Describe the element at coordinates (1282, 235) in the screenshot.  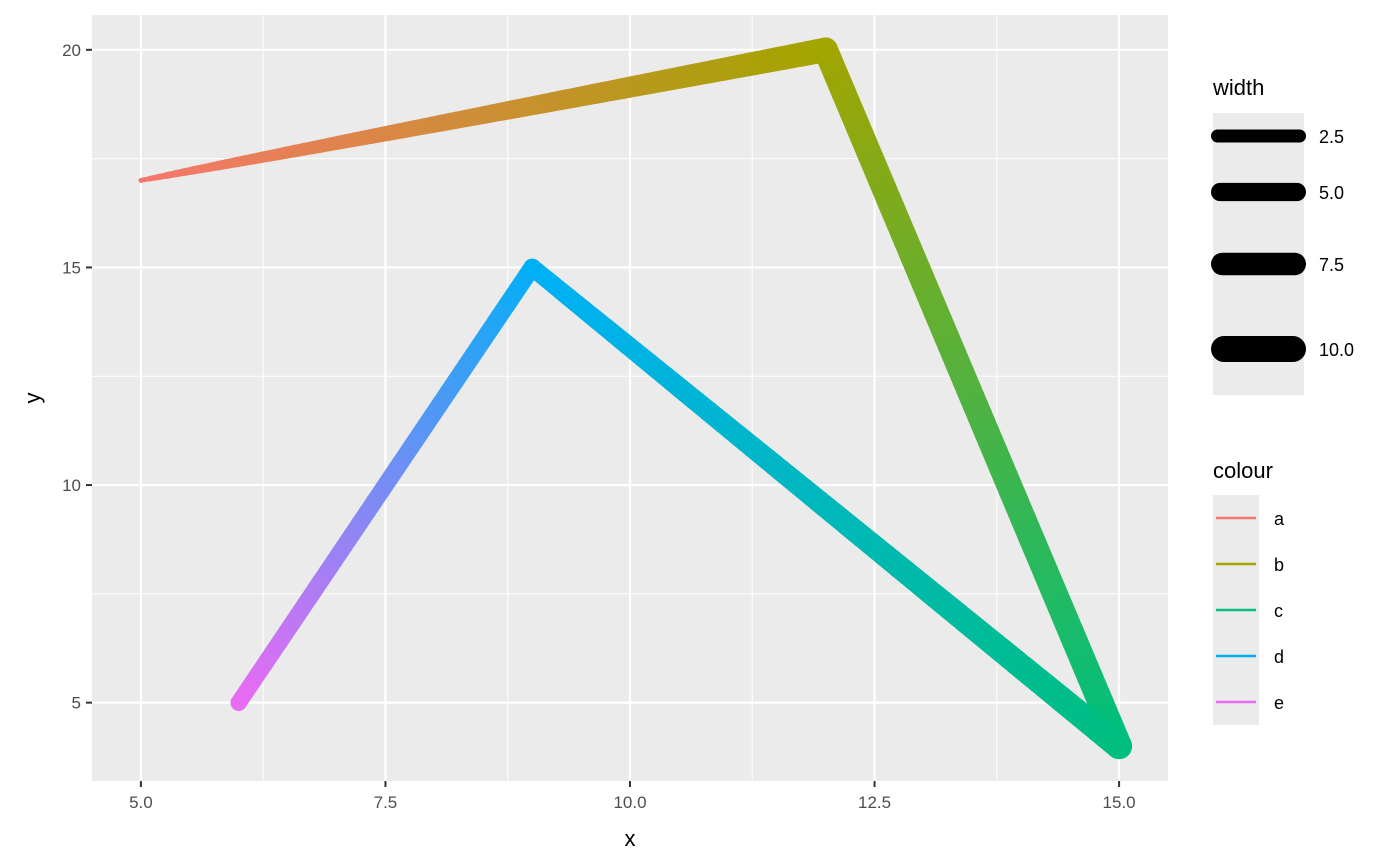
I see `legend-width: width 2.5 5.0 7.5 10.0` at that location.